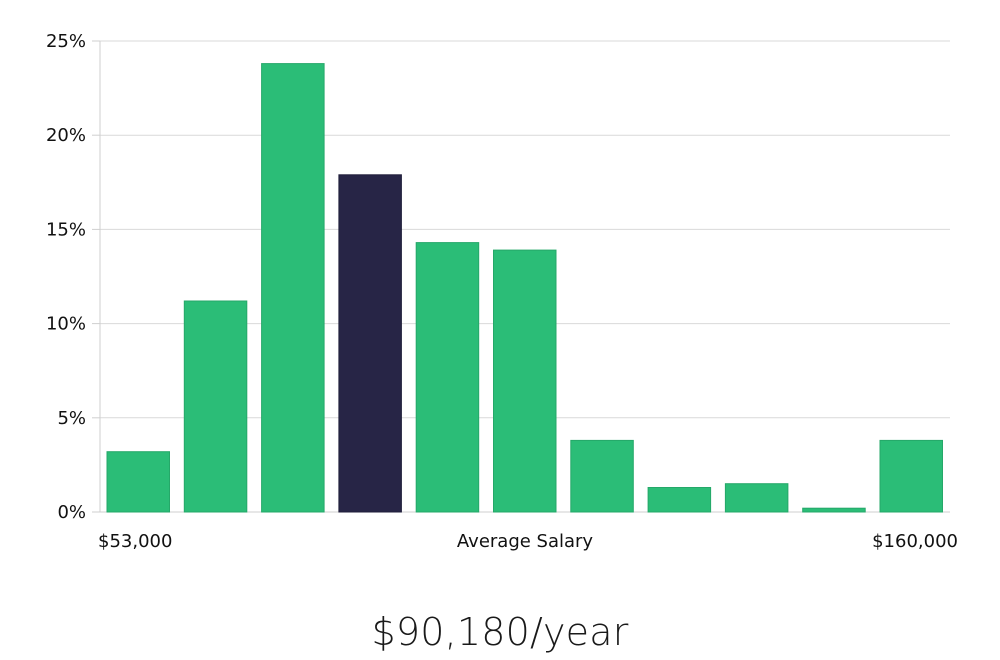  Describe the element at coordinates (525, 541) in the screenshot. I see `x-axis-title: Average Salary` at that location.